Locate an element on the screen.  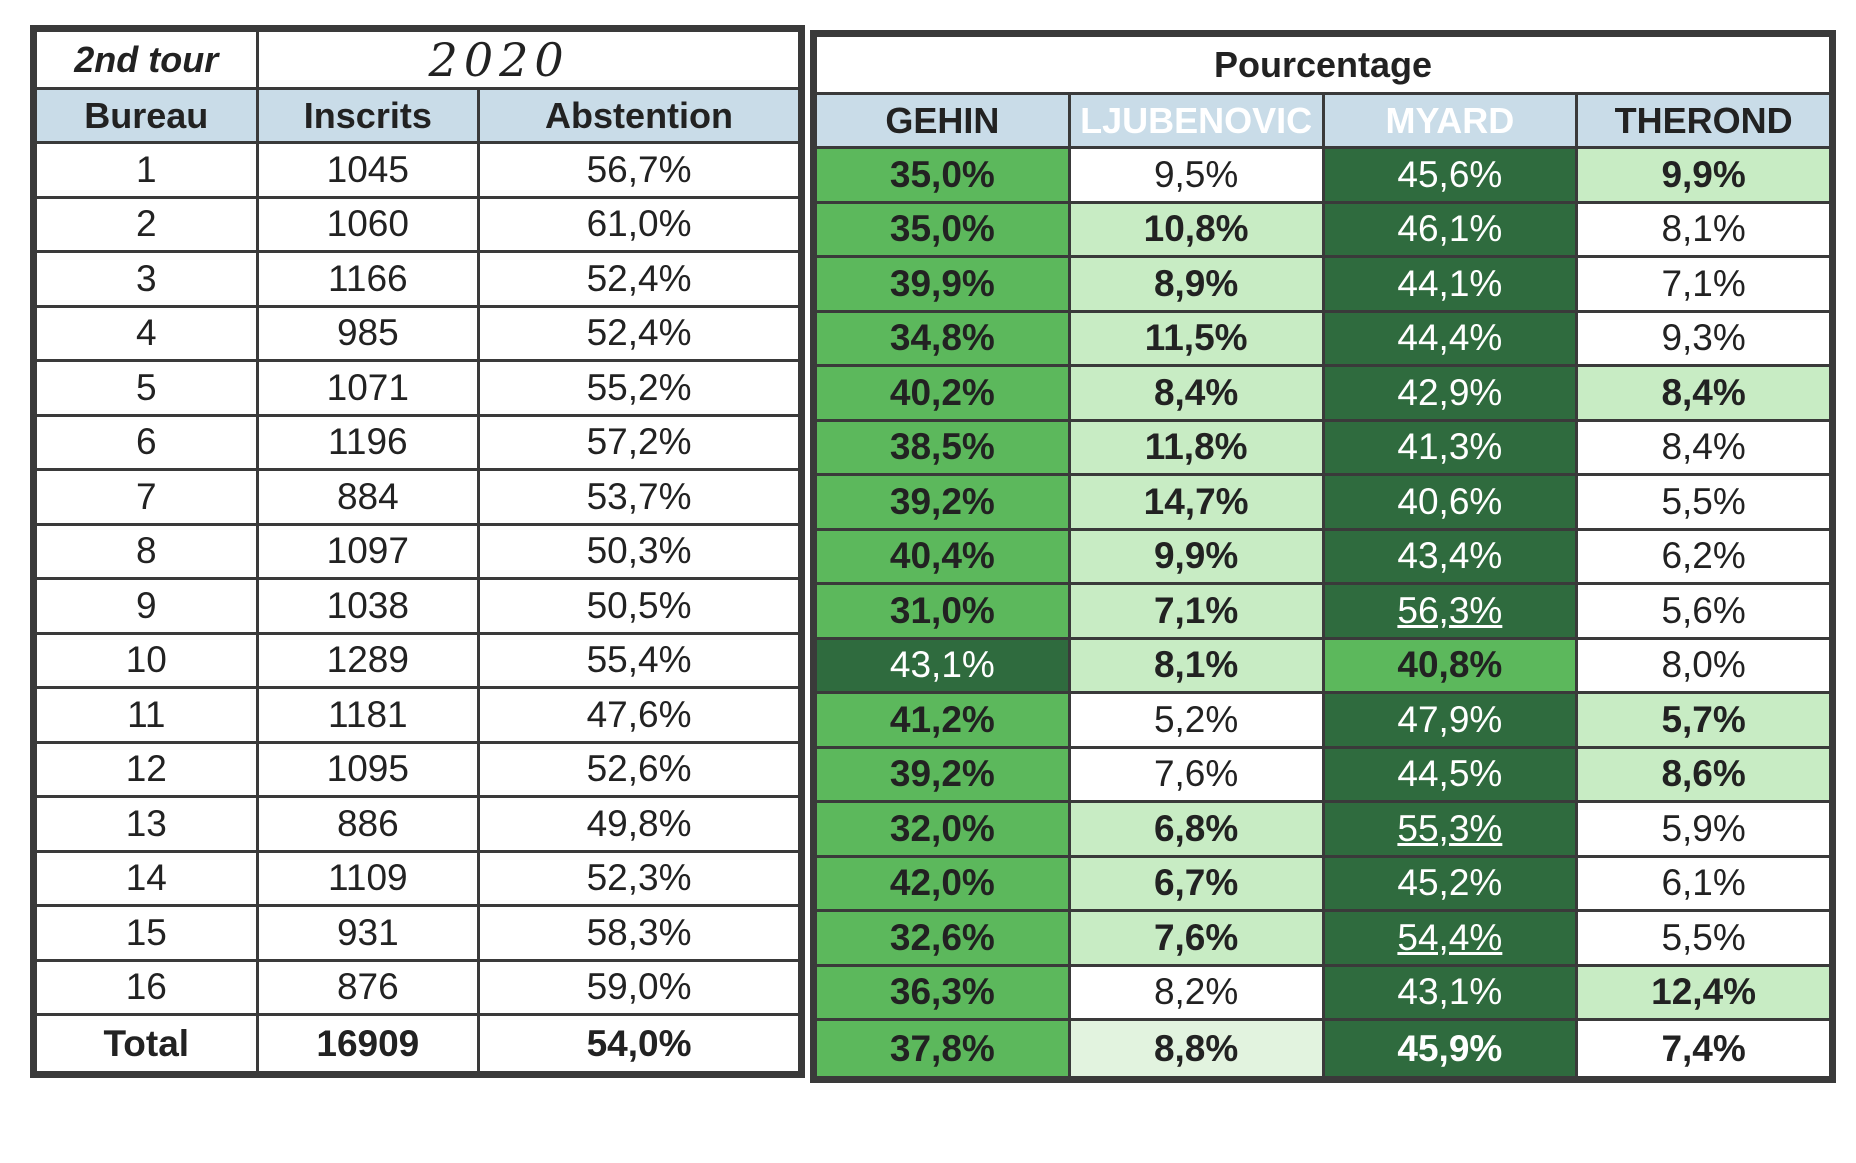
cell-abstention: 52,4% is located at coordinates (639, 333).